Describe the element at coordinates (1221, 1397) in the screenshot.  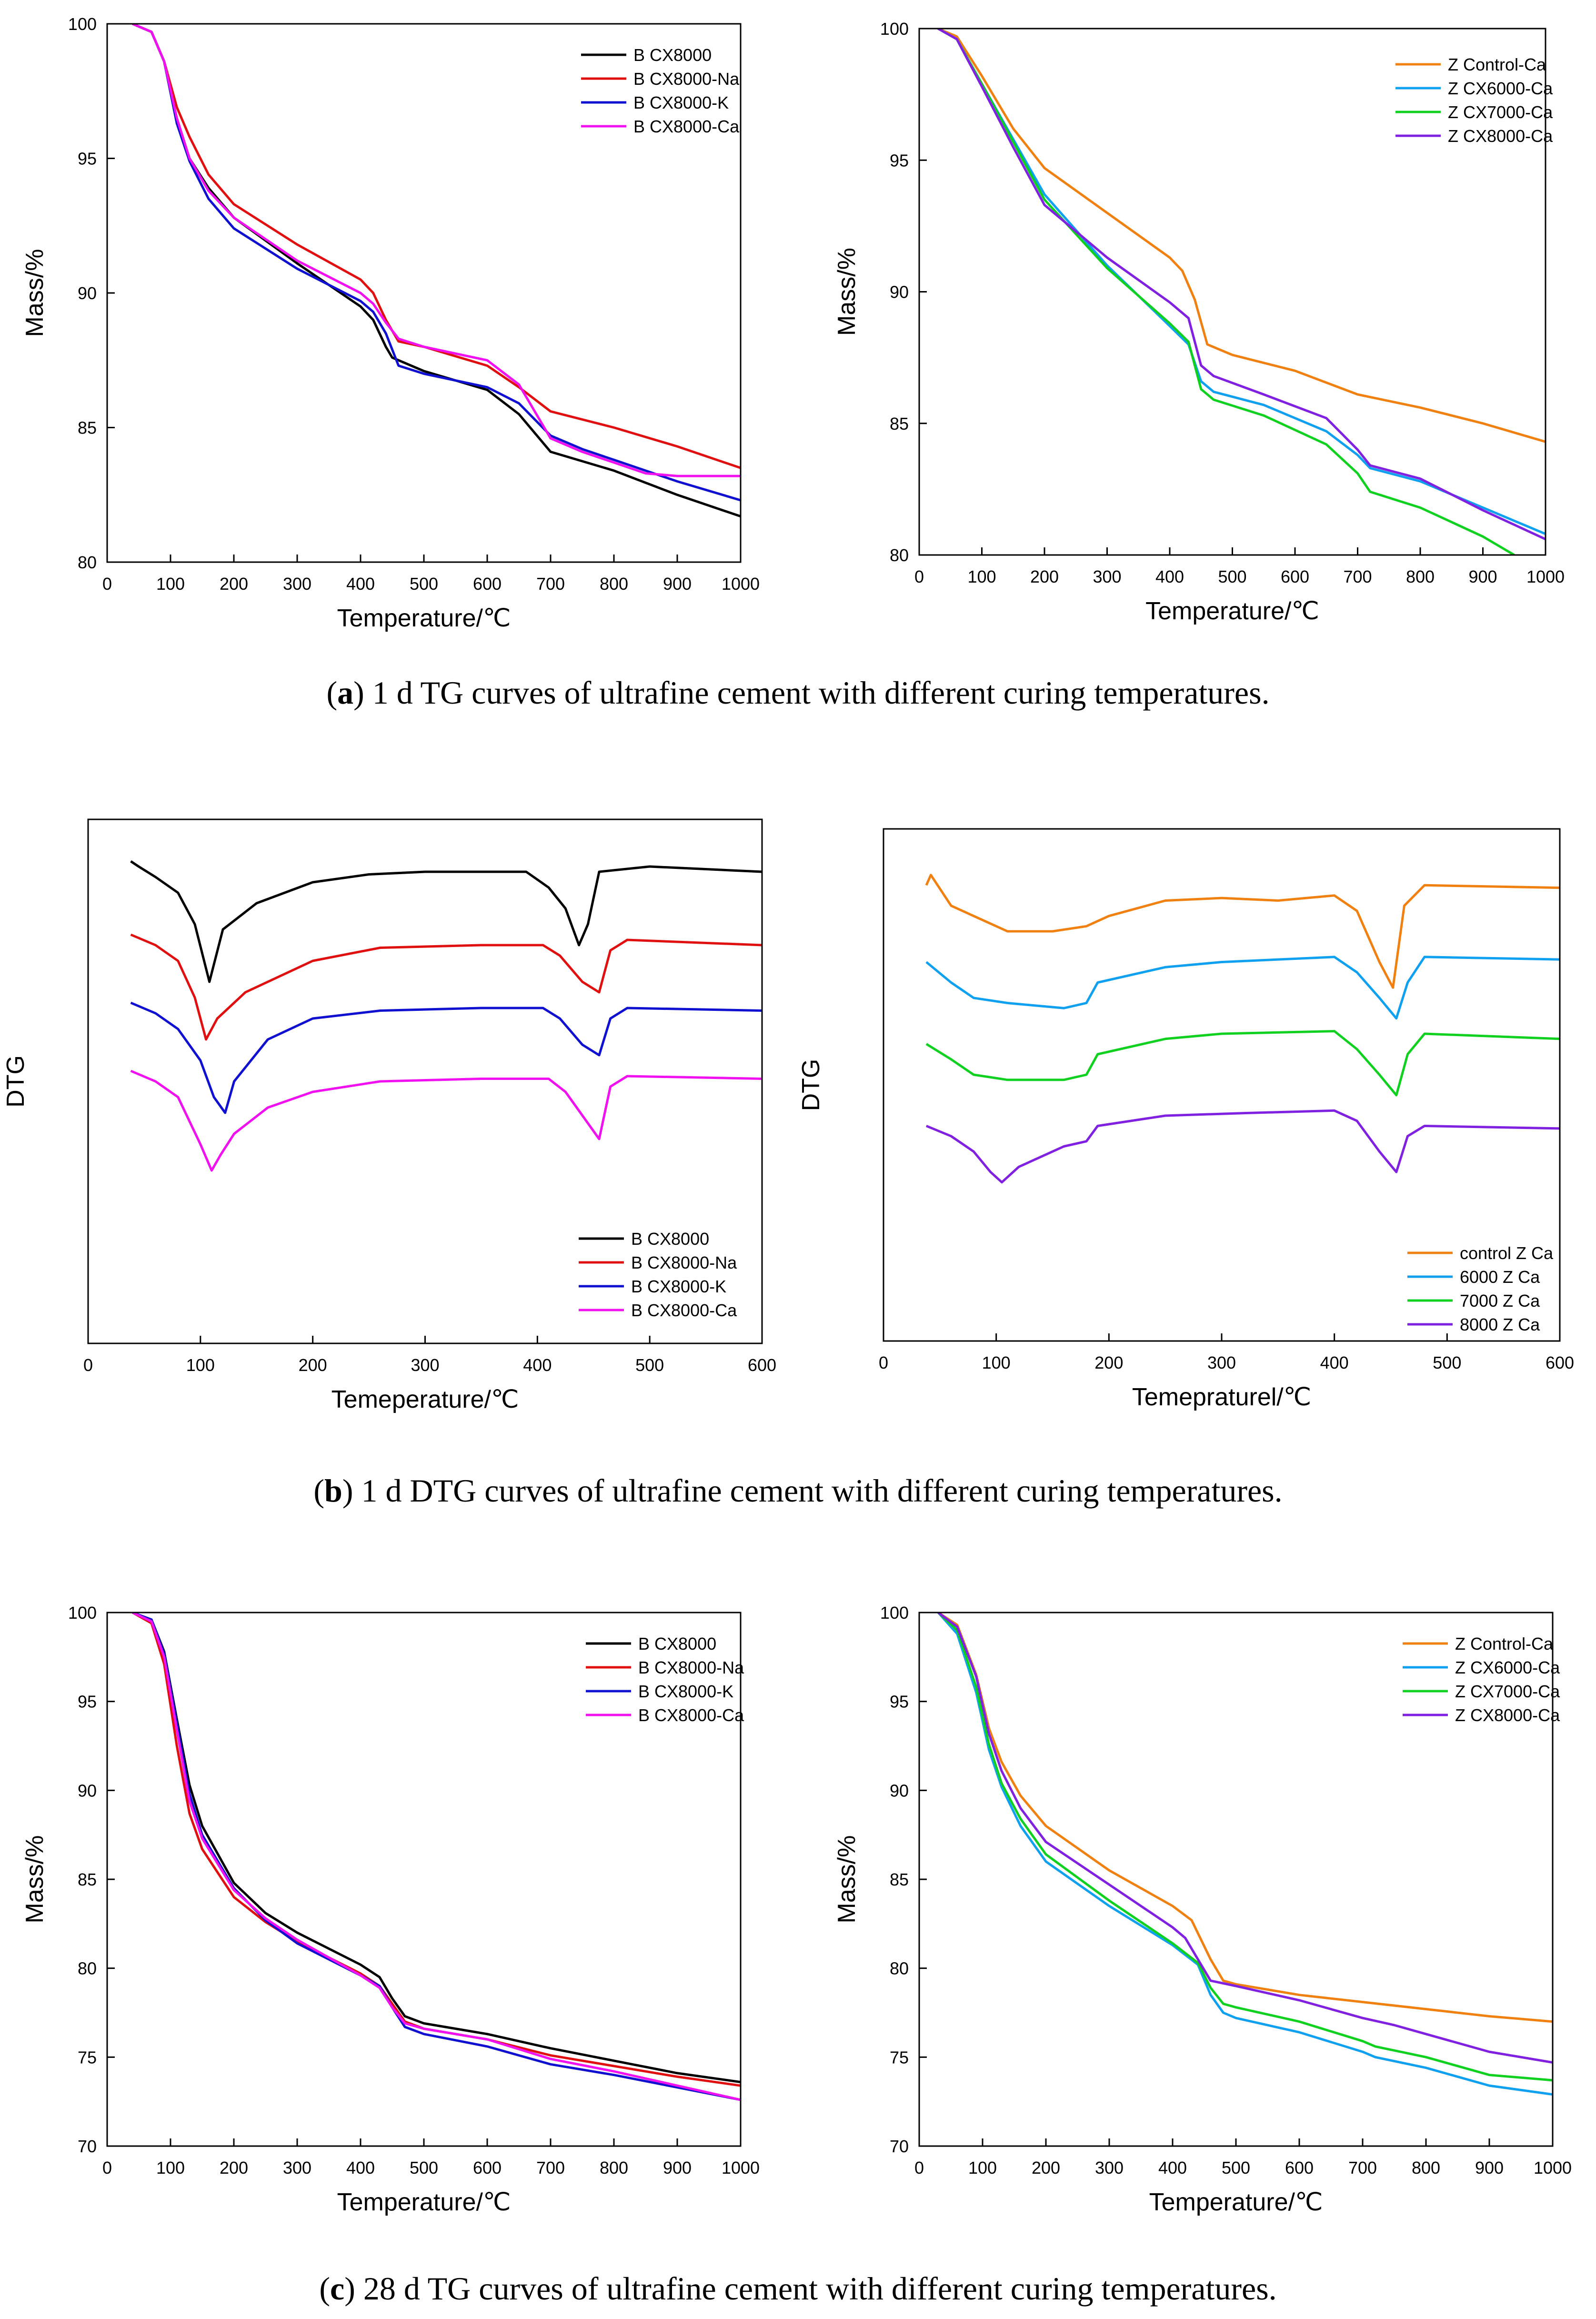
I see `x-axis-label: Temepraturel/℃` at that location.